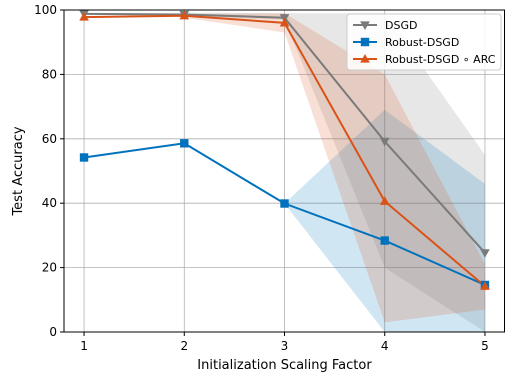  Describe the element at coordinates (184, 346) in the screenshot. I see `x-tick-label: 2` at that location.